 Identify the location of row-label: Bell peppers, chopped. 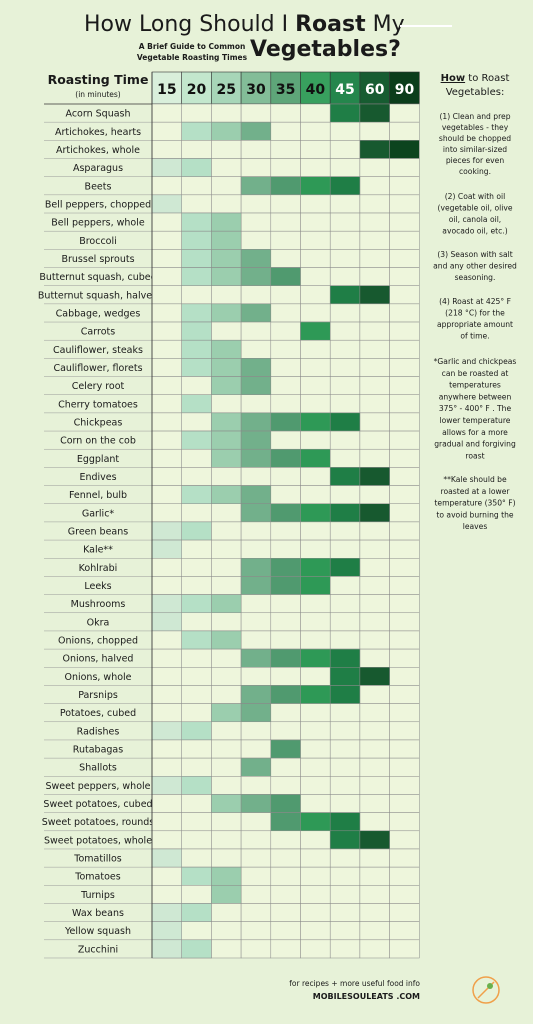
(98, 204).